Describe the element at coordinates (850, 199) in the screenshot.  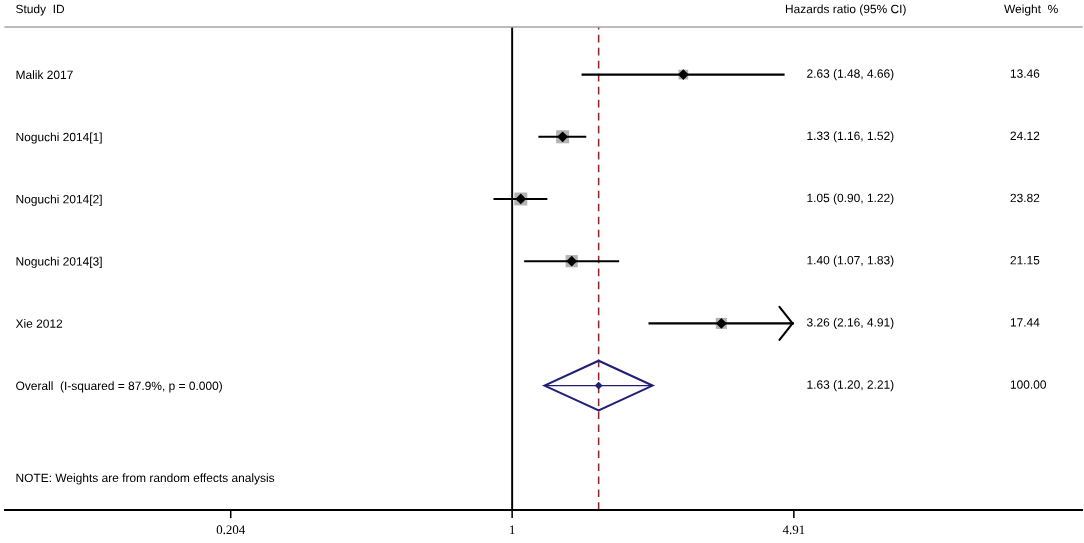
I see `annotation: 1.05 (0.90, 1.22)` at that location.